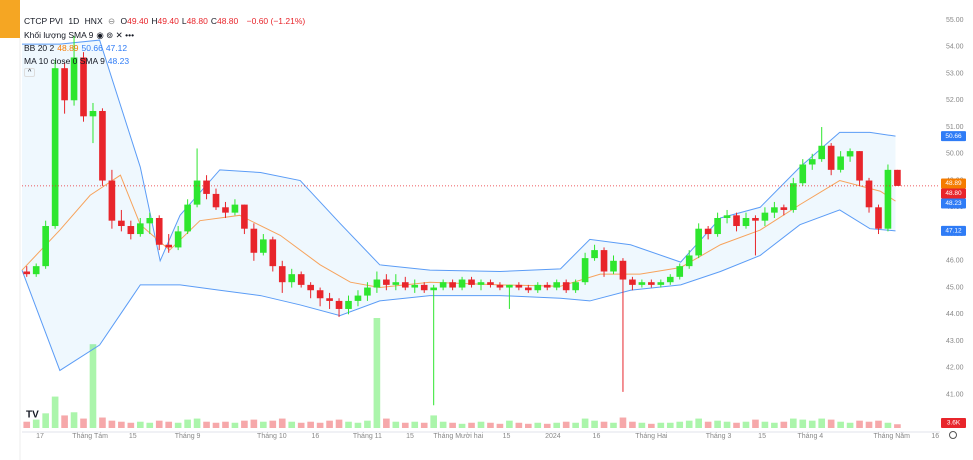  Describe the element at coordinates (891, 436) in the screenshot. I see `x-tick-label: Tháng Năm` at that location.